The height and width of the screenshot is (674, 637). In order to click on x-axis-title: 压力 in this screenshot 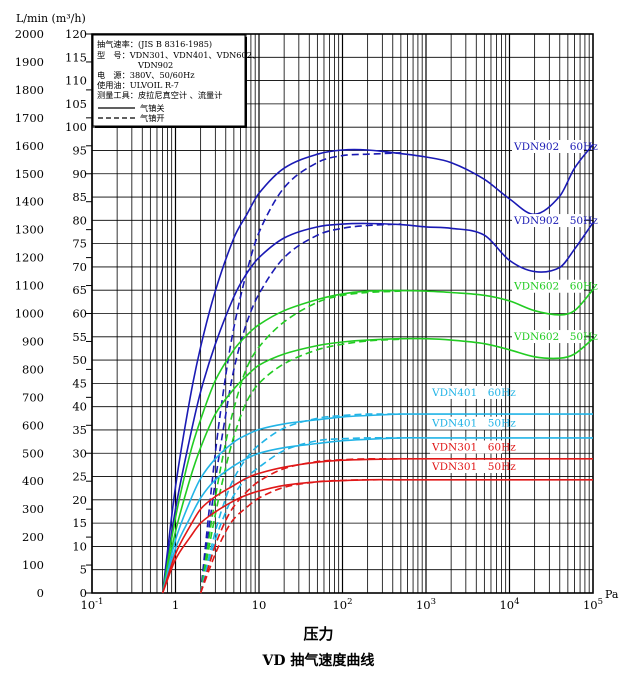, I will do `click(318, 634)`.